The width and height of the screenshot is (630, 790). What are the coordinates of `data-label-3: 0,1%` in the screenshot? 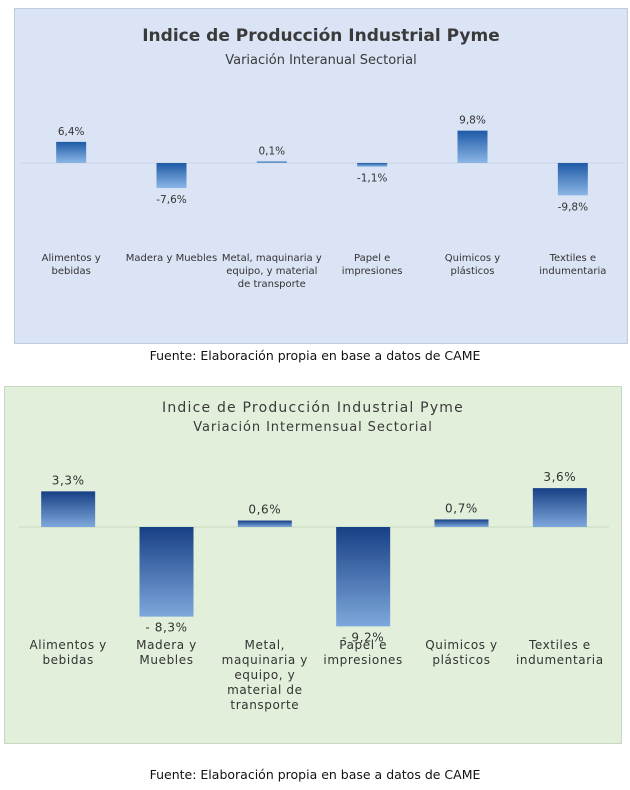 It's located at (271, 152).